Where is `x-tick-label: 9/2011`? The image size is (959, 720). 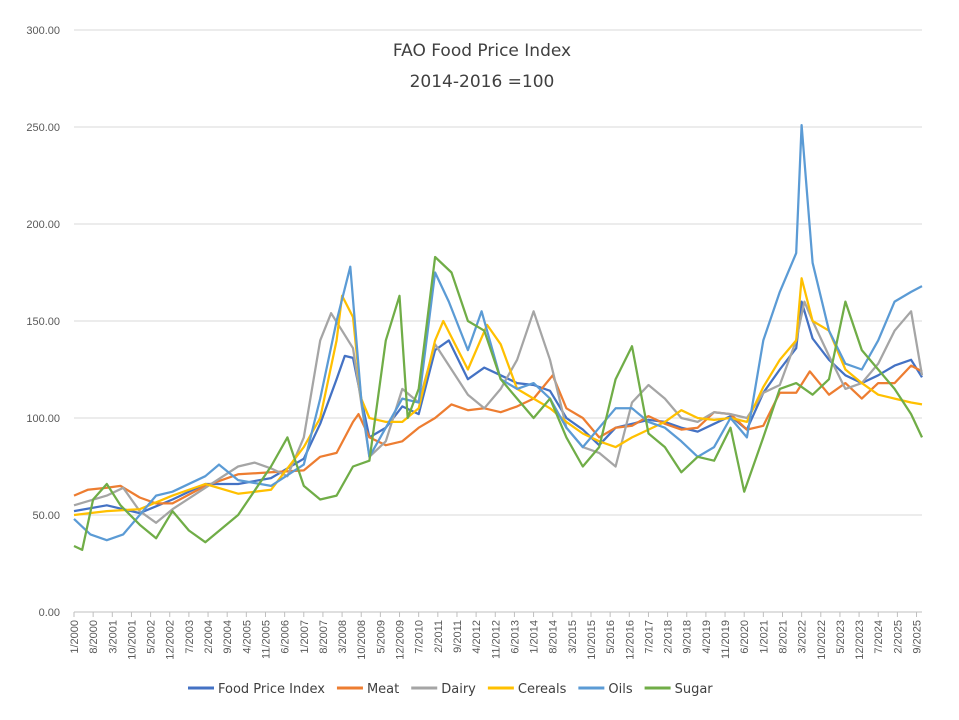
x-tick-label: 9/2011 is located at coordinates (458, 636).